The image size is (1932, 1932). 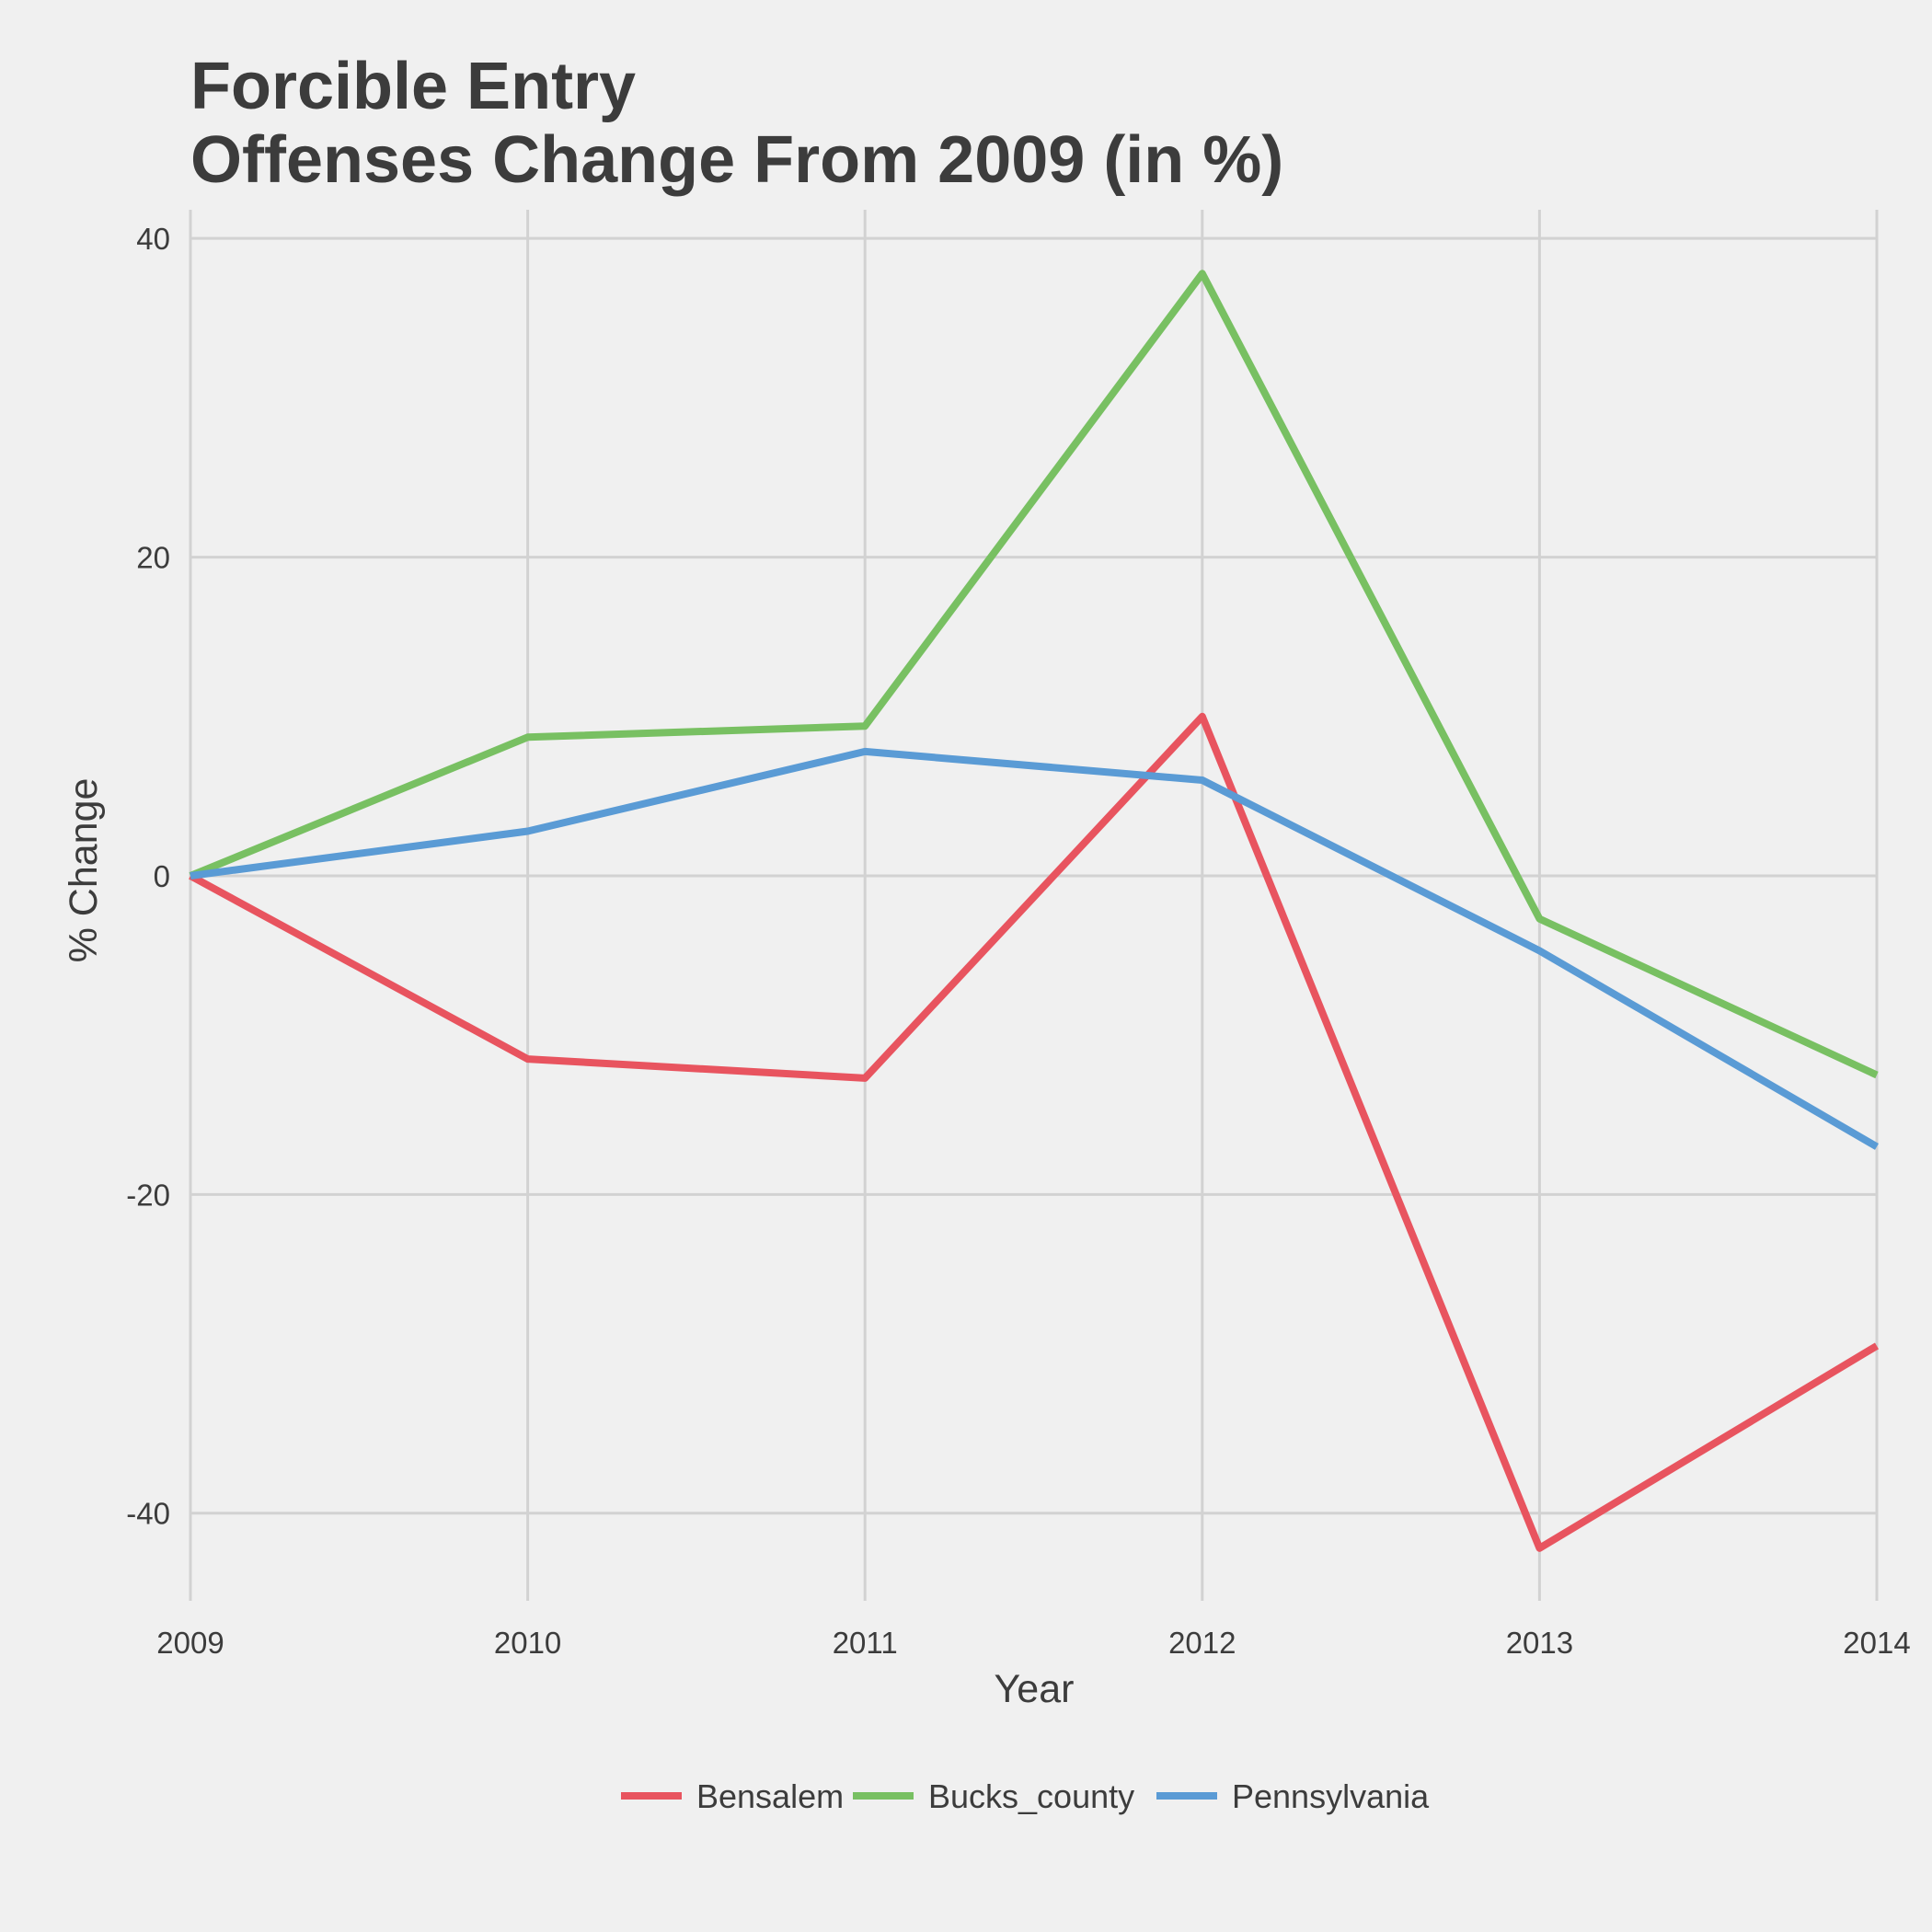 What do you see at coordinates (1033, 1643) in the screenshot?
I see `x-axis-ticks: 2009 2010 2011 2012 2013 2014` at bounding box center [1033, 1643].